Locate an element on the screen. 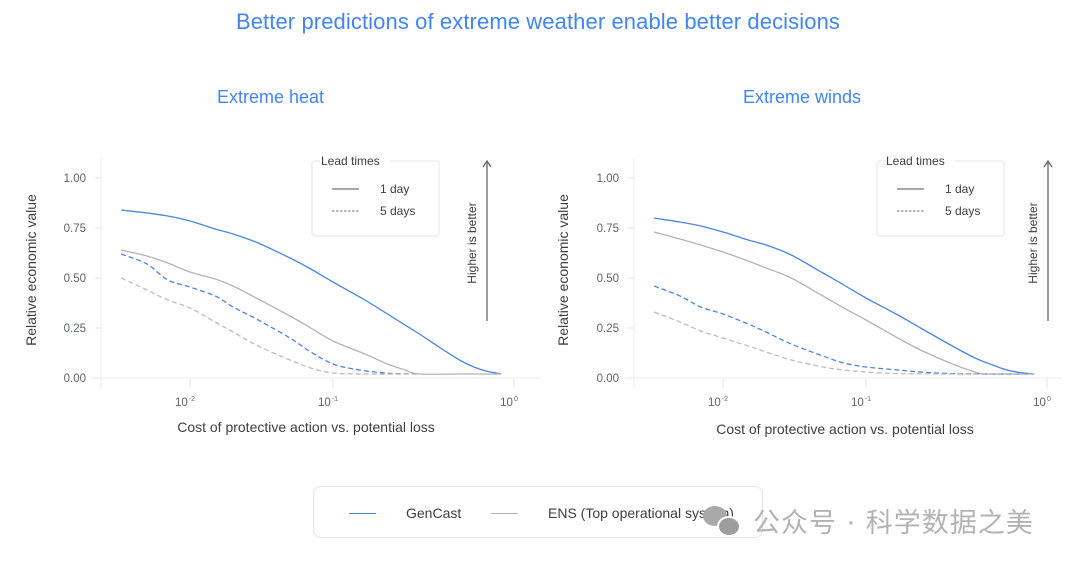 The width and height of the screenshot is (1080, 563). legend-label-gencast: GenCast is located at coordinates (434, 513).